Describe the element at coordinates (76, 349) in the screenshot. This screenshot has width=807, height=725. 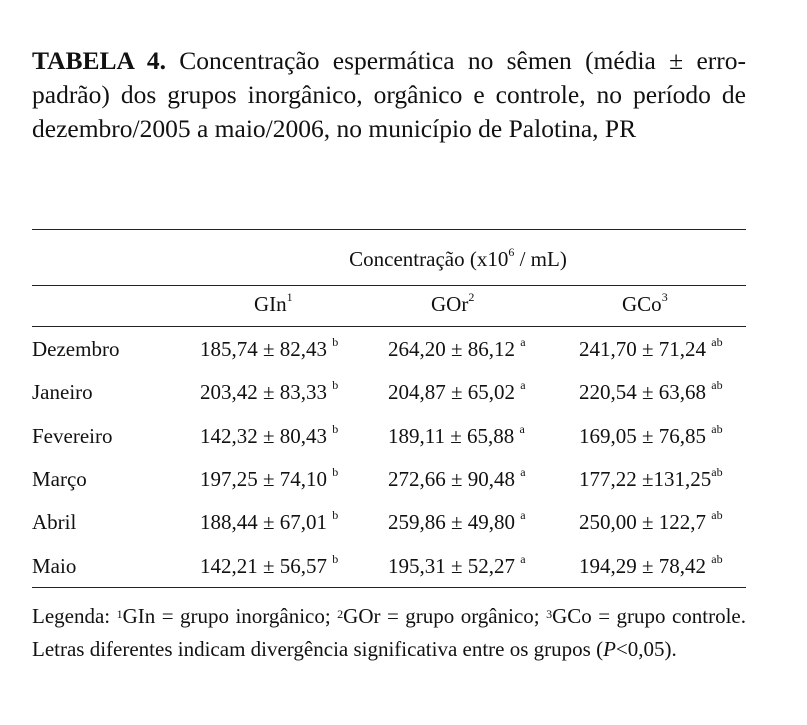
I see `month-cell: Dezembro` at that location.